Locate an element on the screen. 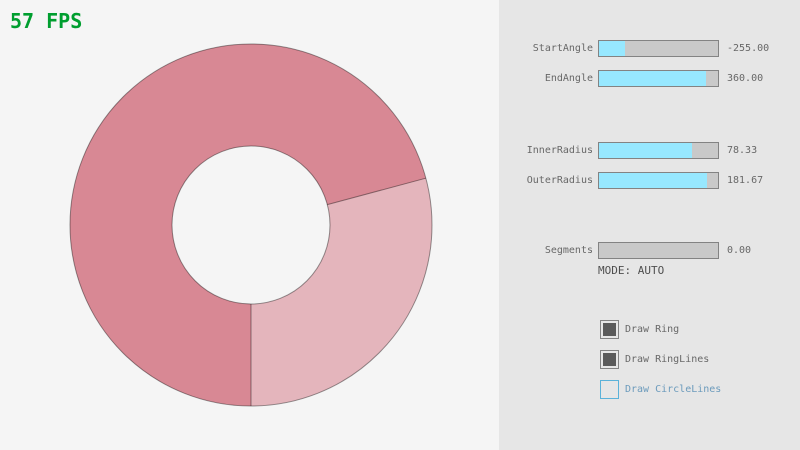  startangle-slider-fill is located at coordinates (612, 48).